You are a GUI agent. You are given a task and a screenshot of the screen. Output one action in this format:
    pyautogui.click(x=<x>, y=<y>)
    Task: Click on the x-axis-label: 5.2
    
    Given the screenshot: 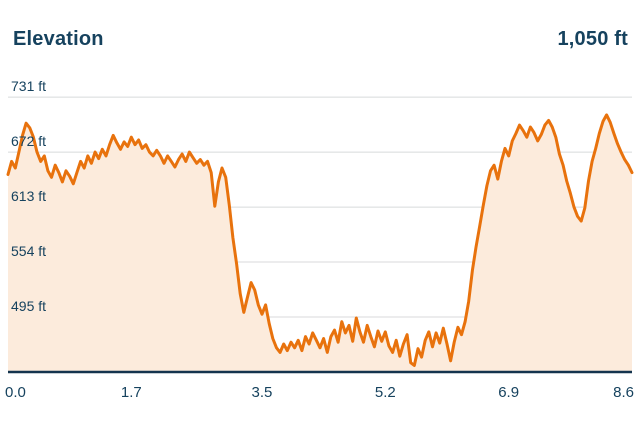 What is the action you would take?
    pyautogui.click(x=385, y=392)
    